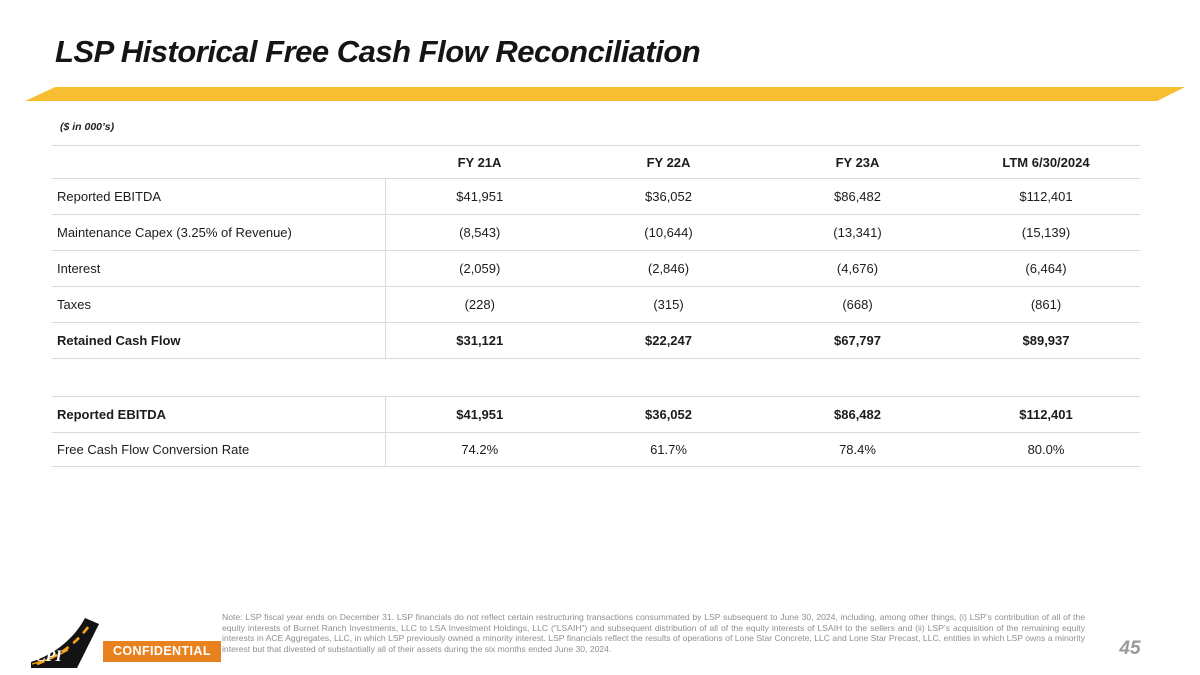  I want to click on row-label: Retained Cash Flow, so click(119, 340).